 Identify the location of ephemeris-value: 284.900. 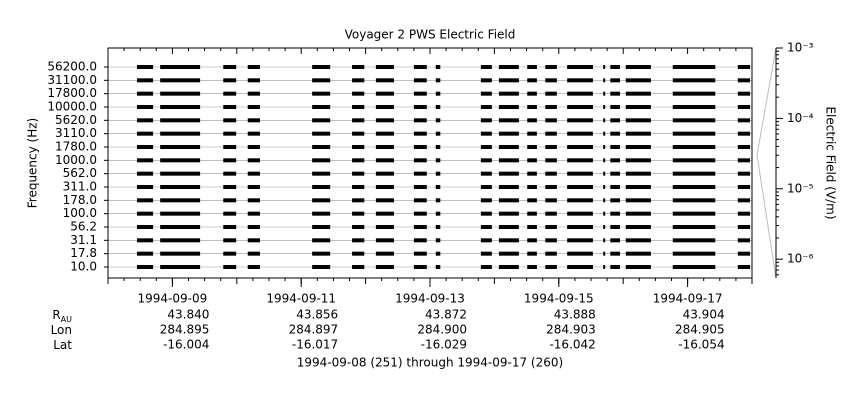
(442, 330).